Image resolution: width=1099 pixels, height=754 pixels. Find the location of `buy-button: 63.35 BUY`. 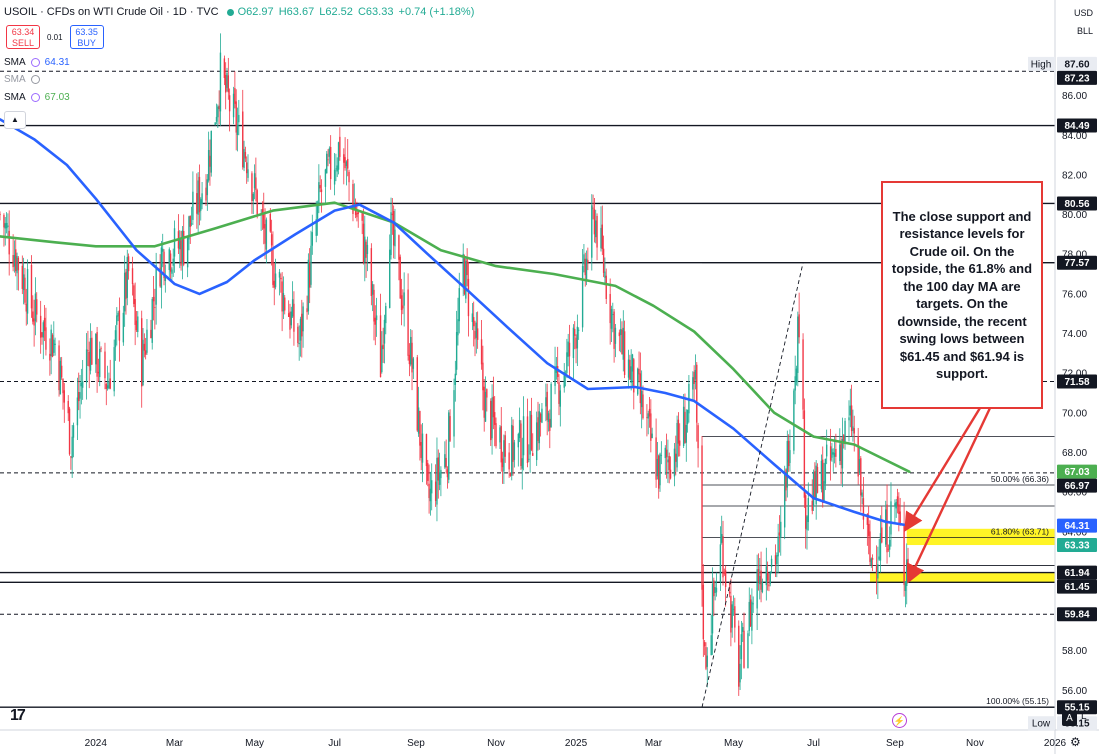

buy-button: 63.35 BUY is located at coordinates (86, 37).